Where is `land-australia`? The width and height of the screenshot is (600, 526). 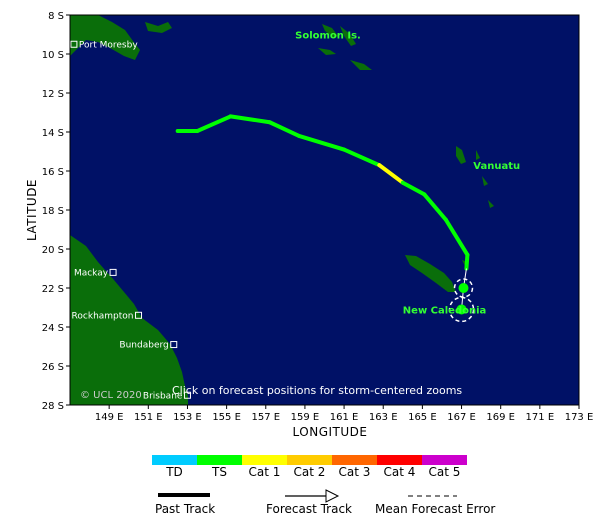 land-australia is located at coordinates (129, 320).